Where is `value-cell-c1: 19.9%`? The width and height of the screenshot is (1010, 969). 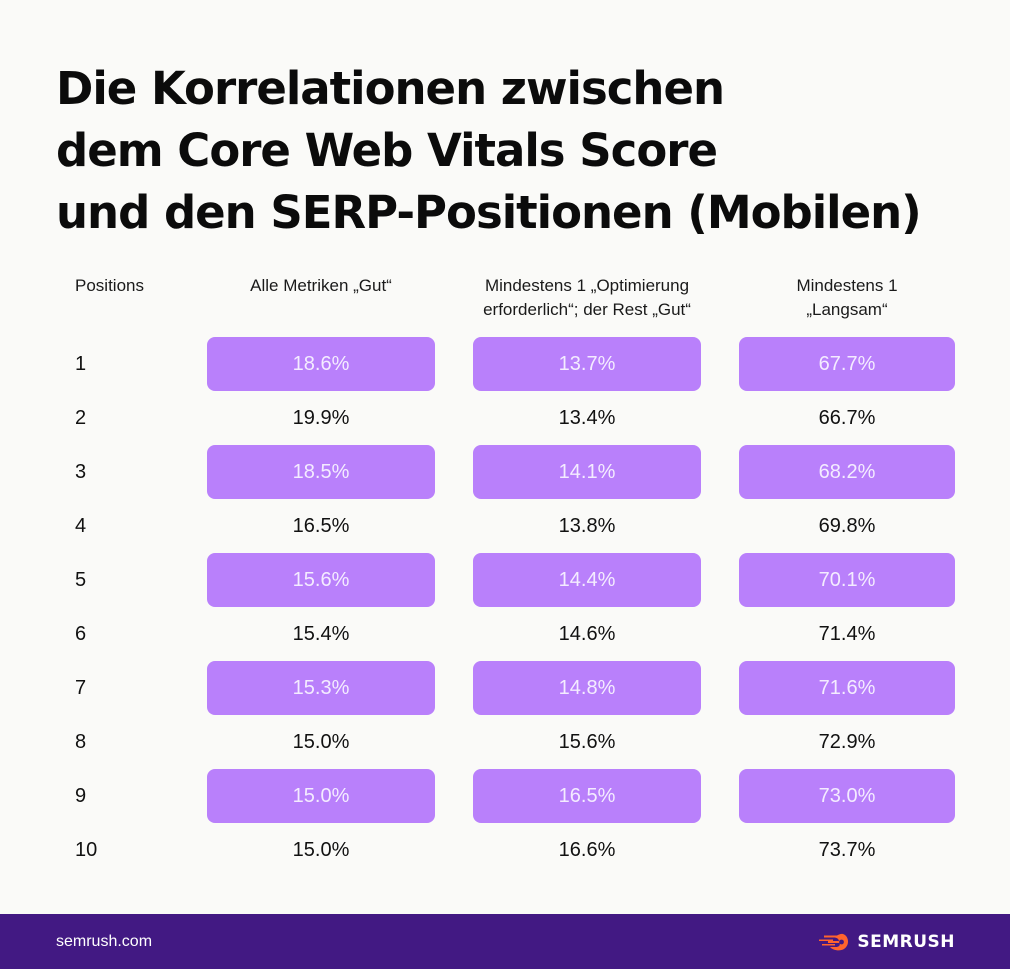
value-cell-c1: 19.9% is located at coordinates (321, 418).